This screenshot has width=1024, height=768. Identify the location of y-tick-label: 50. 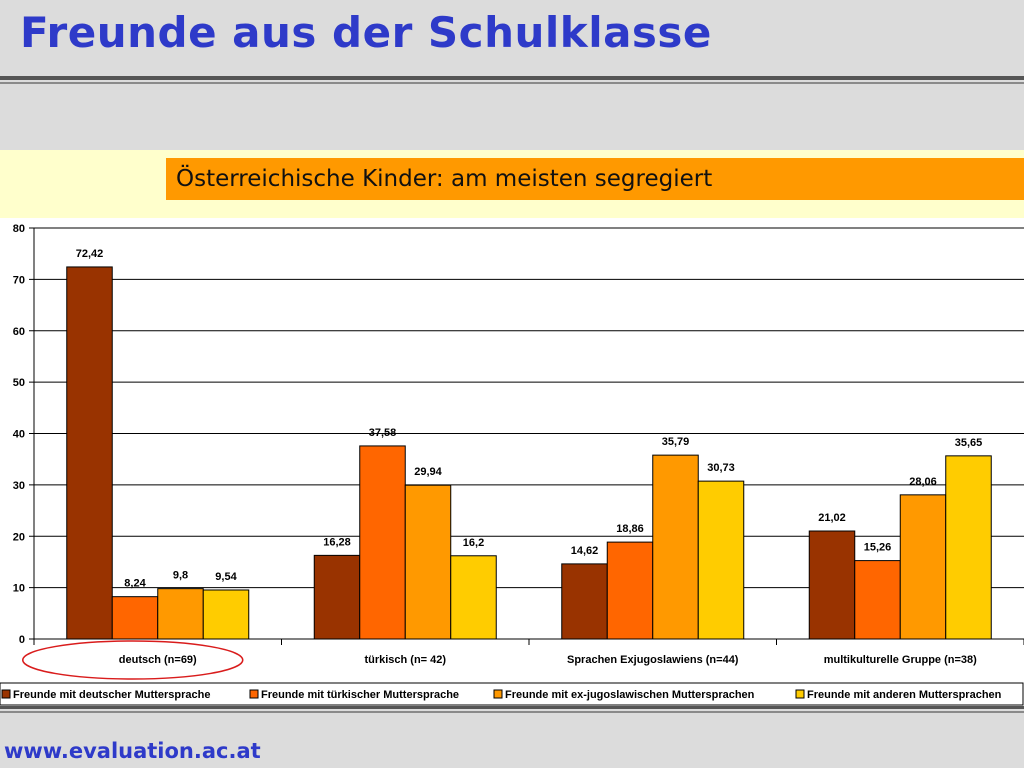
(19, 383).